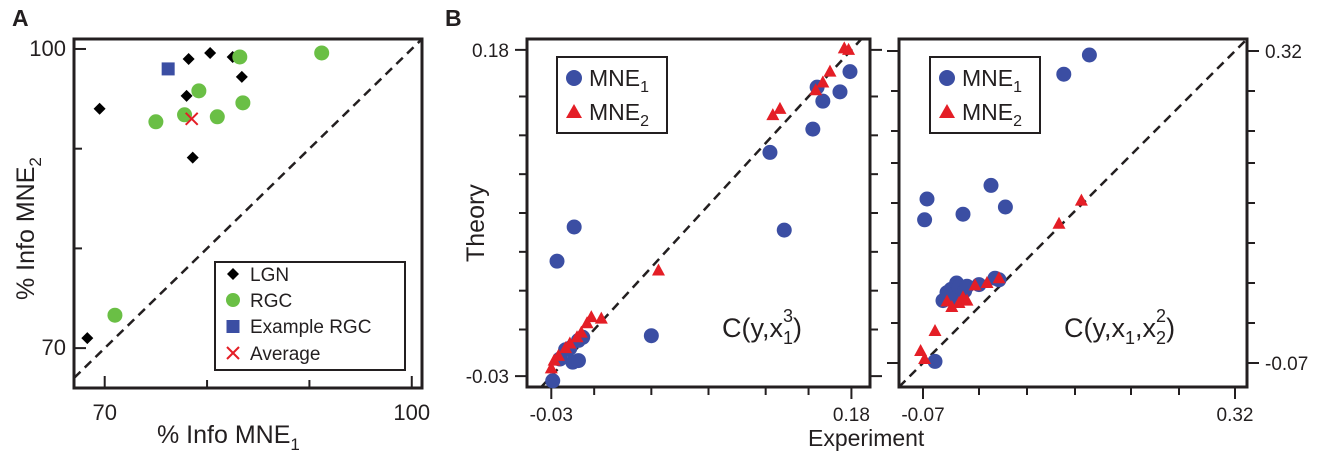 This screenshot has height=455, width=1330. Describe the element at coordinates (1130, 338) in the screenshot. I see `annotation-right-sub1: 1` at that location.